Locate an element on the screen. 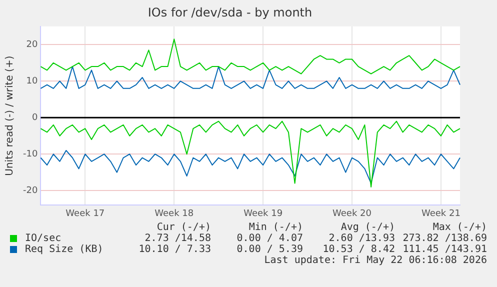  chart-title: IOs for /dev/sda - by month is located at coordinates (230, 12).